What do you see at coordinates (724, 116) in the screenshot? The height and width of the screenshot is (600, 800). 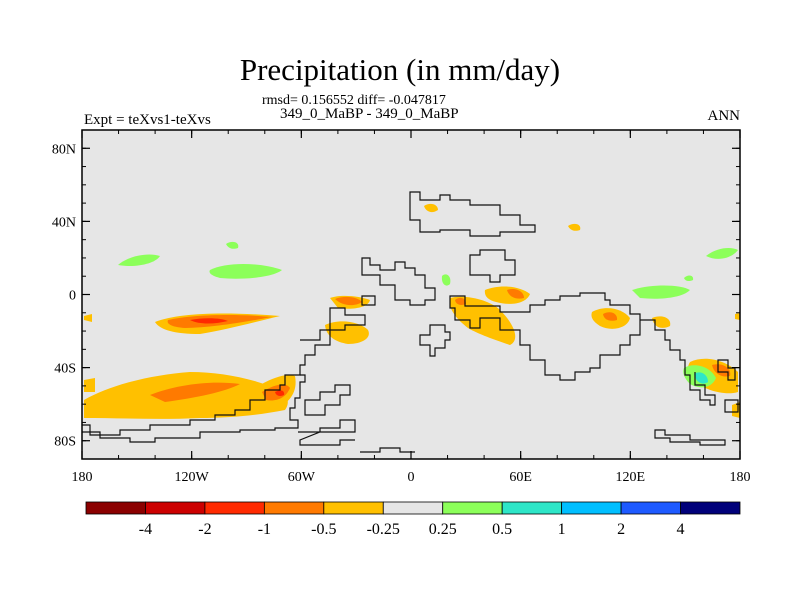 I see `season-label: ANN` at bounding box center [724, 116].